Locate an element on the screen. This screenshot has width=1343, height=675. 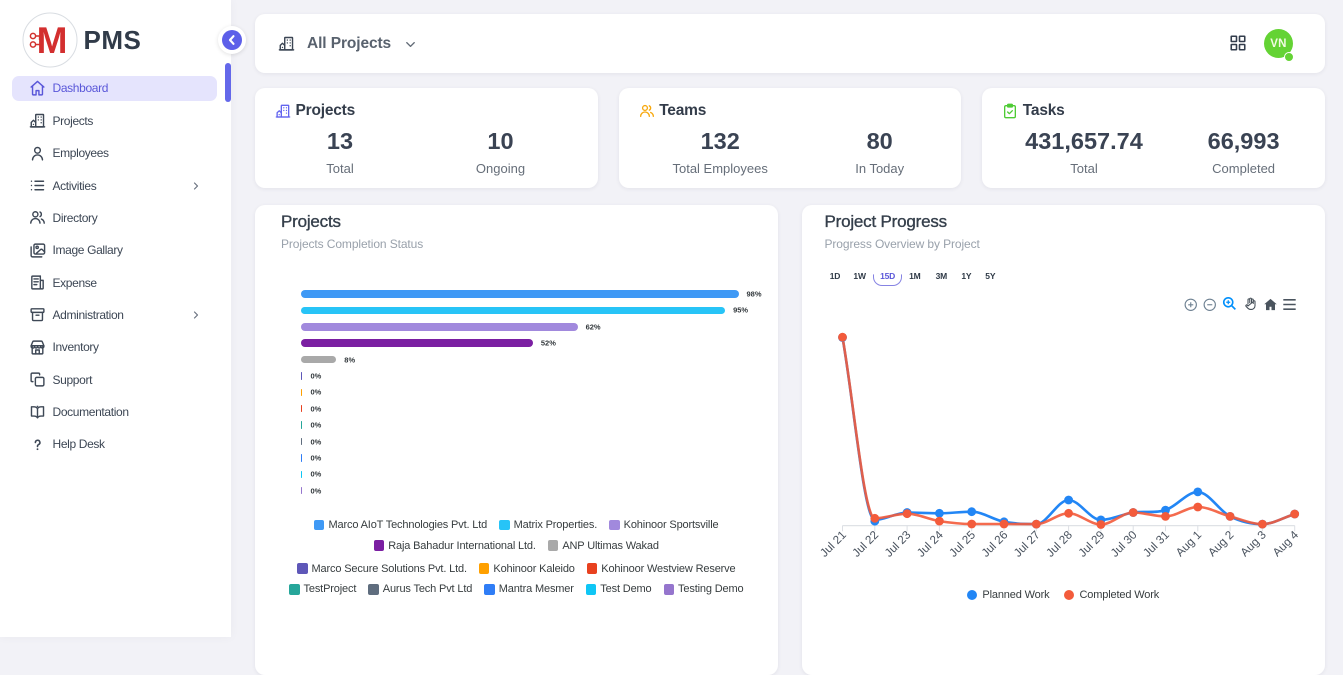
svg-text: Jul 25 is located at coordinates (962, 544).